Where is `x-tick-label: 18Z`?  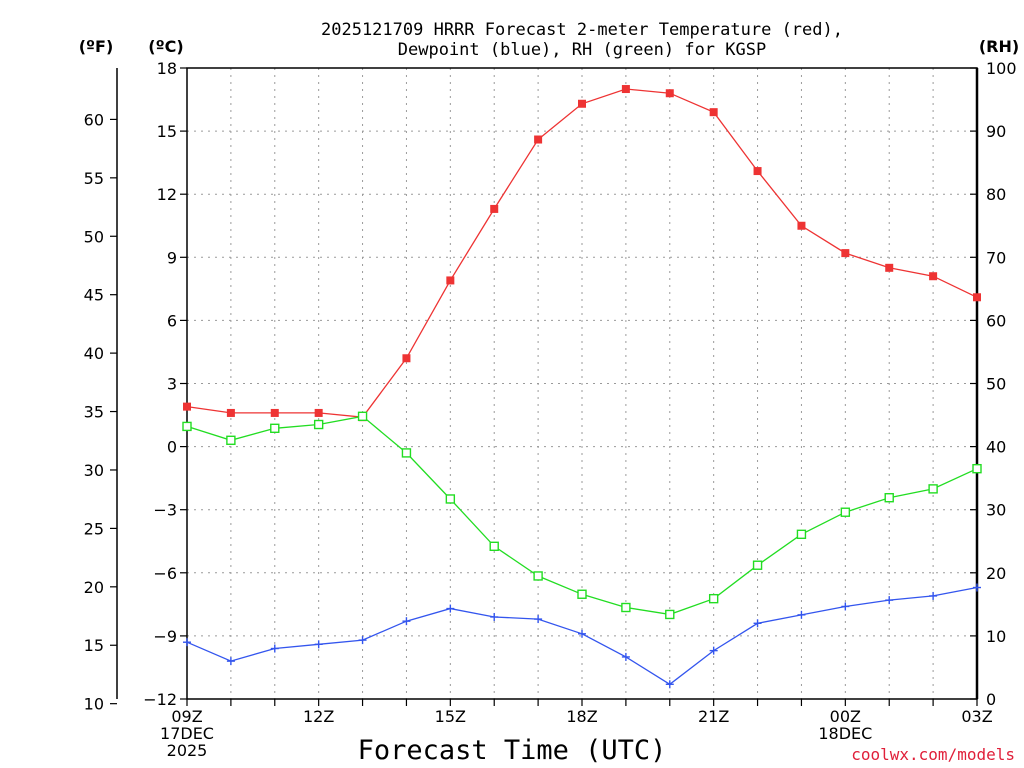
x-tick-label: 18Z is located at coordinates (581, 716).